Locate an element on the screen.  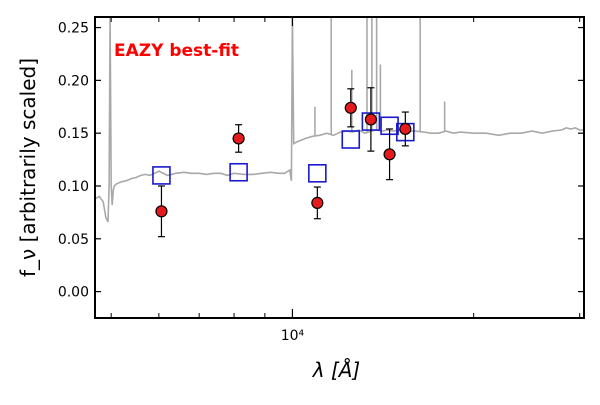
y-tick-label-3: 0.15 is located at coordinates (73, 134).